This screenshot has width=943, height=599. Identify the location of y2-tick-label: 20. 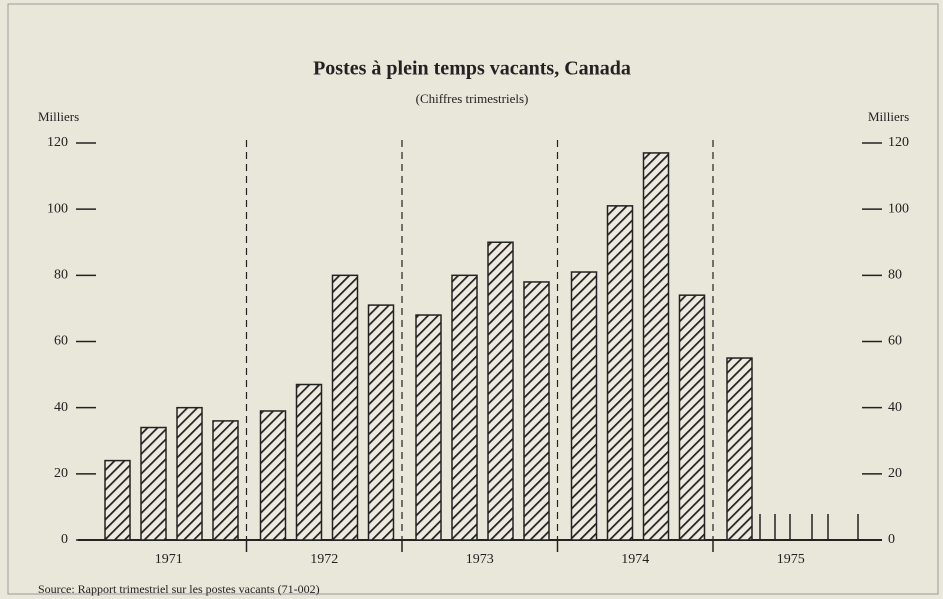
(895, 473).